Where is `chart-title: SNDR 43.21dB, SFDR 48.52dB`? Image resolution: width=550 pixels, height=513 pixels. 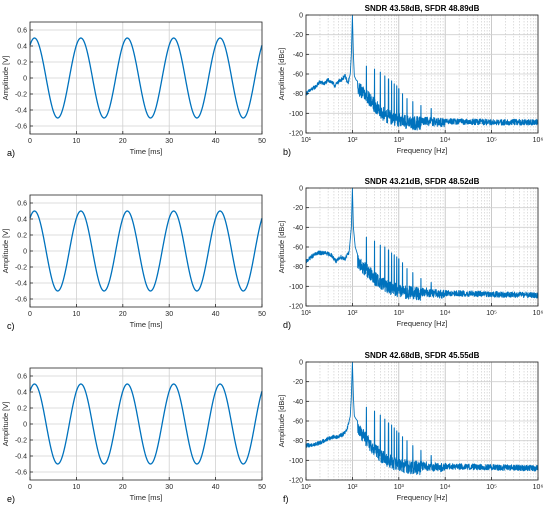
chart-title: SNDR 43.21dB, SFDR 48.52dB is located at coordinates (422, 181).